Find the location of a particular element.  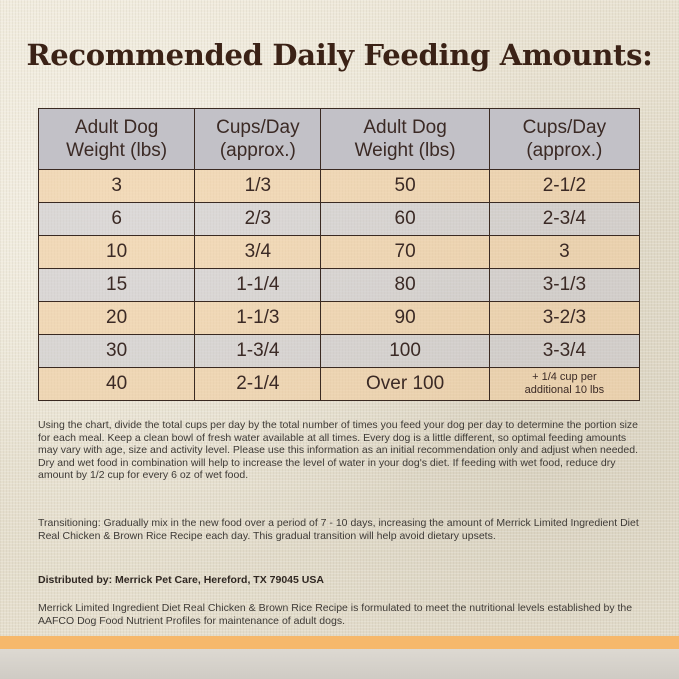

table-cell: 2-1/2 is located at coordinates (564, 186).